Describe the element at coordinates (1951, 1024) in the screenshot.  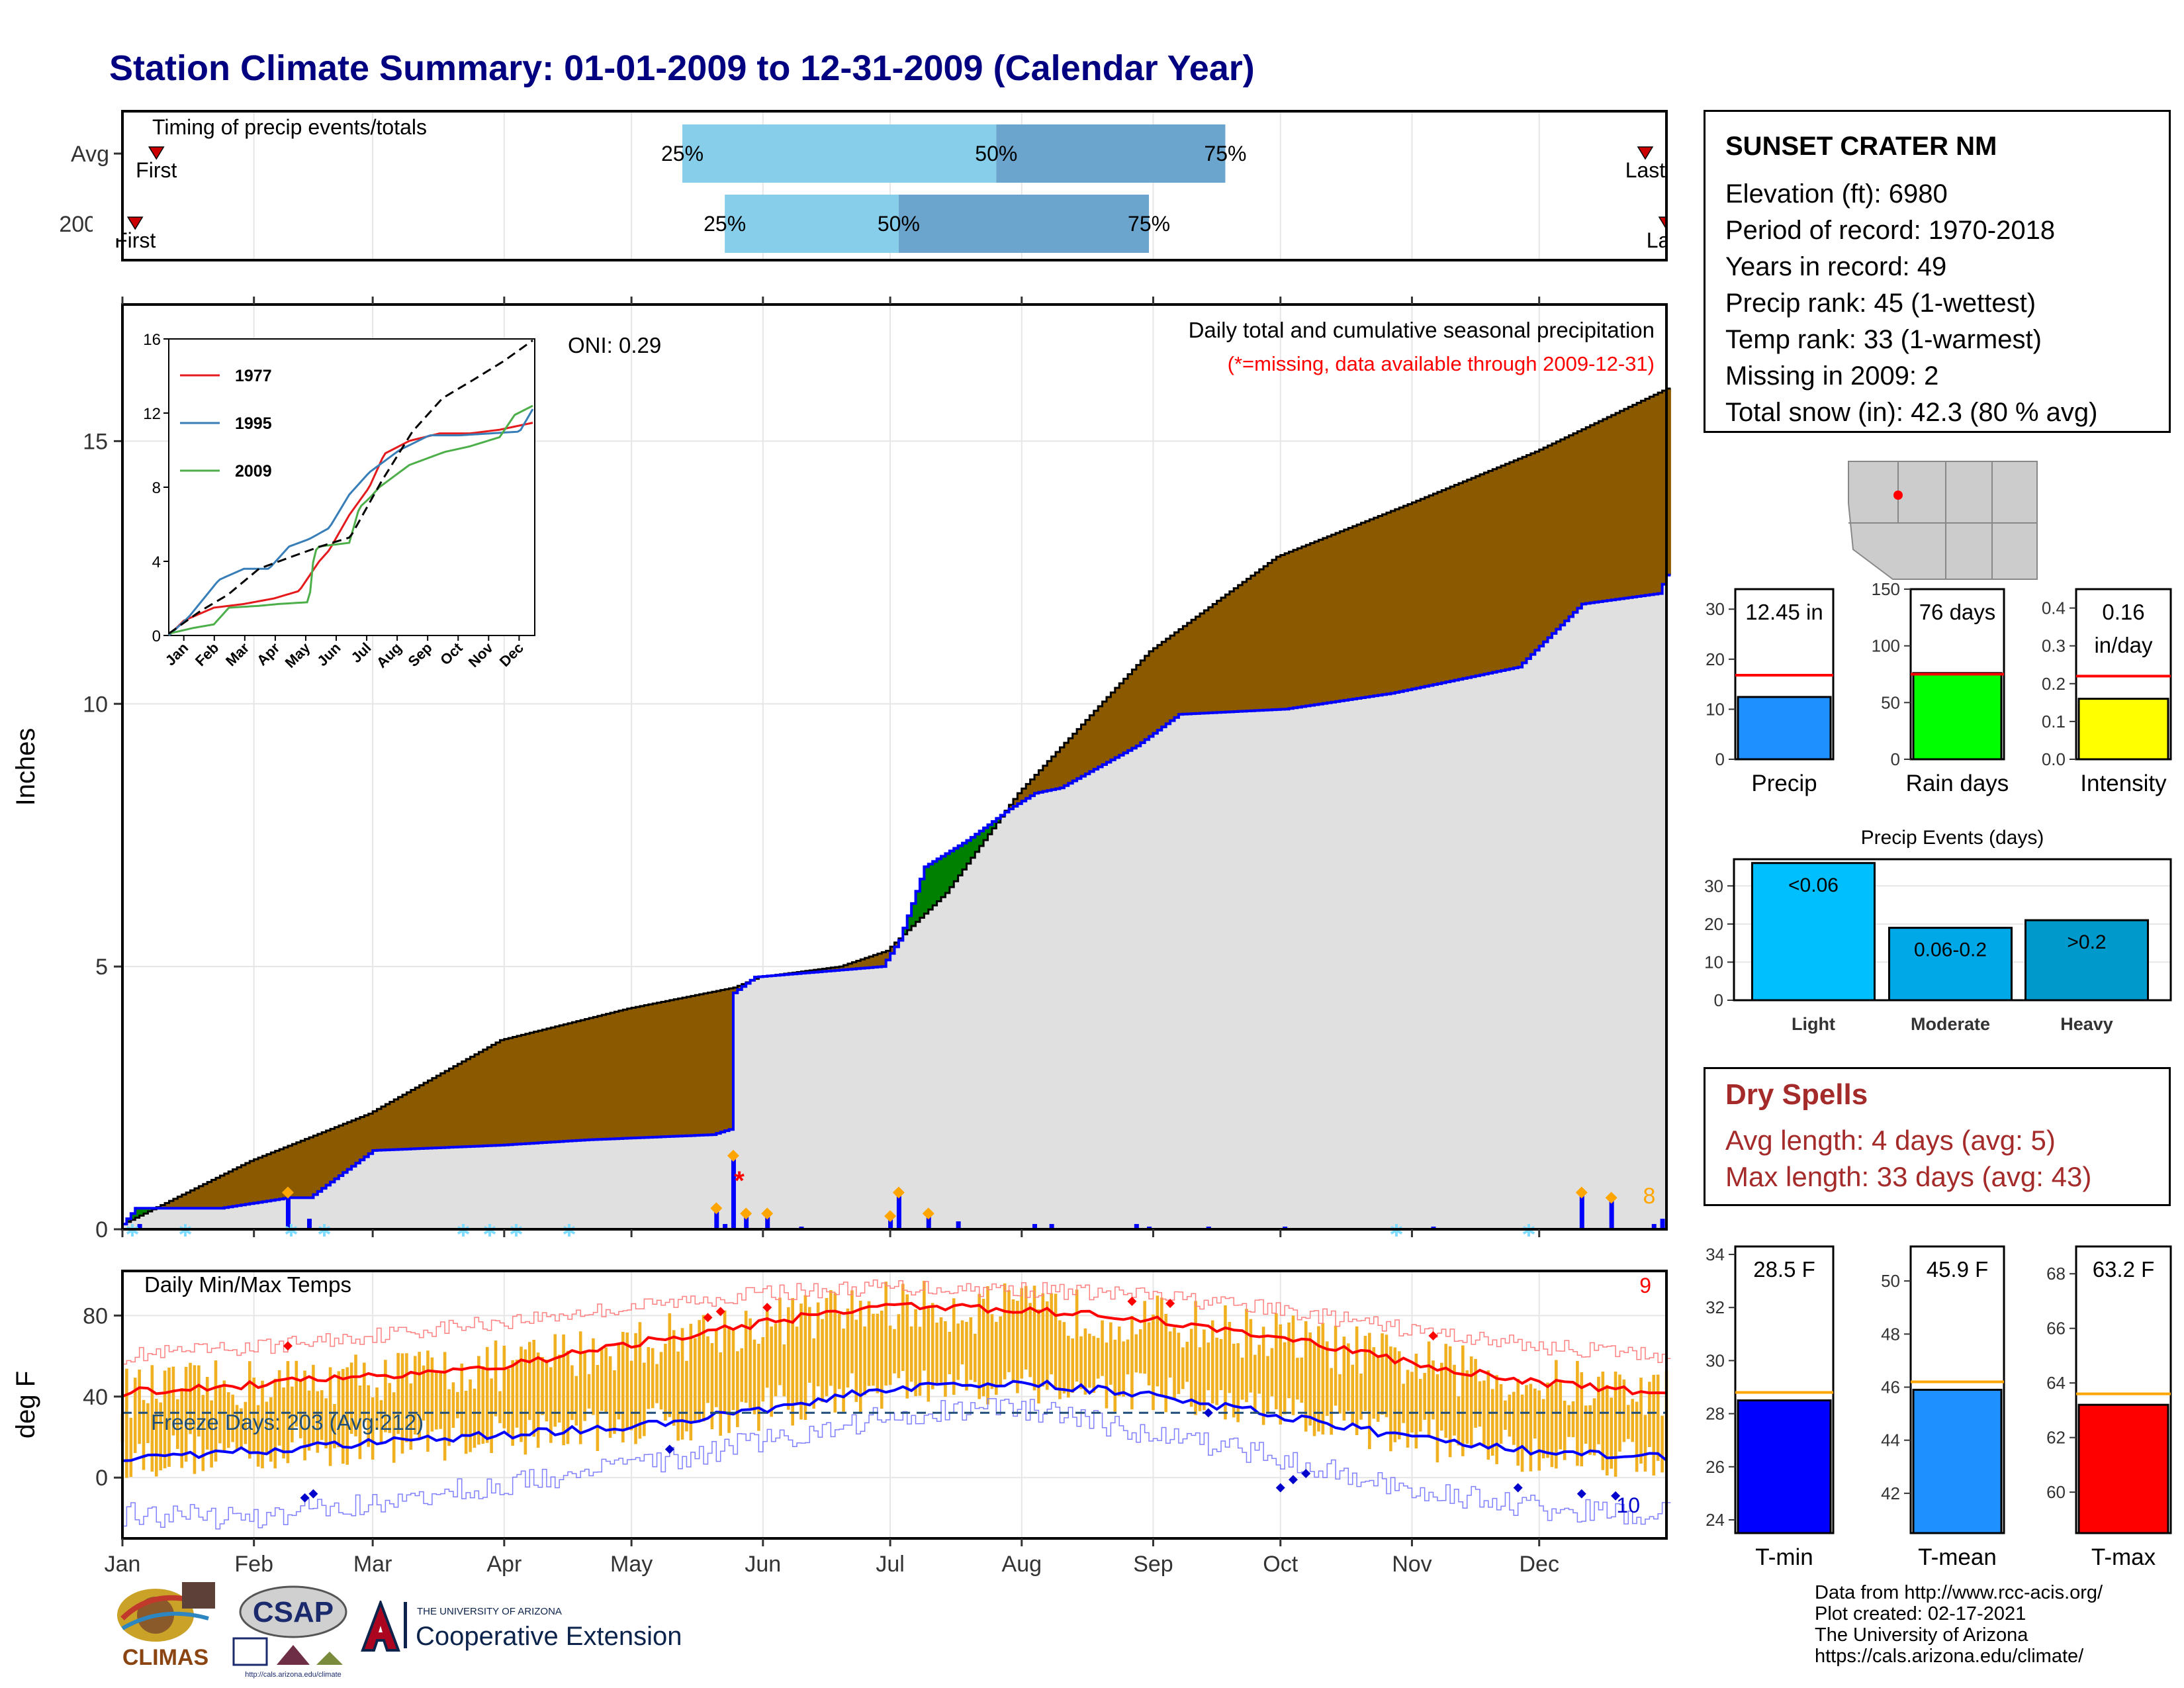
I see `events-x-label: Moderate` at that location.